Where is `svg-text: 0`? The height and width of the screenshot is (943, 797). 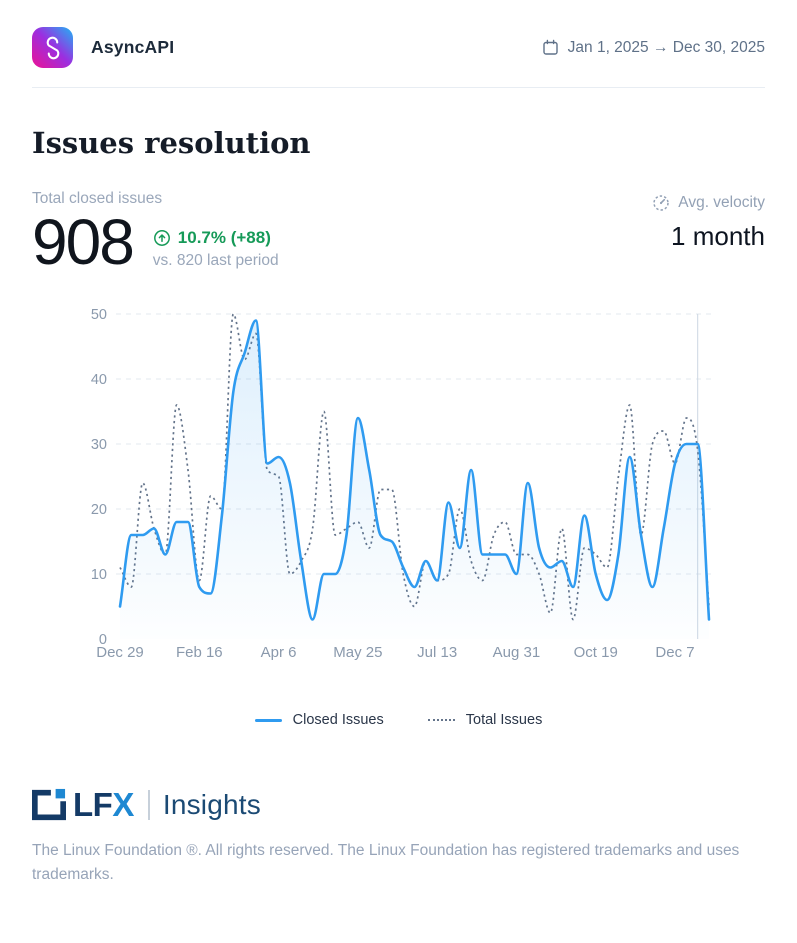 svg-text: 0 is located at coordinates (103, 640).